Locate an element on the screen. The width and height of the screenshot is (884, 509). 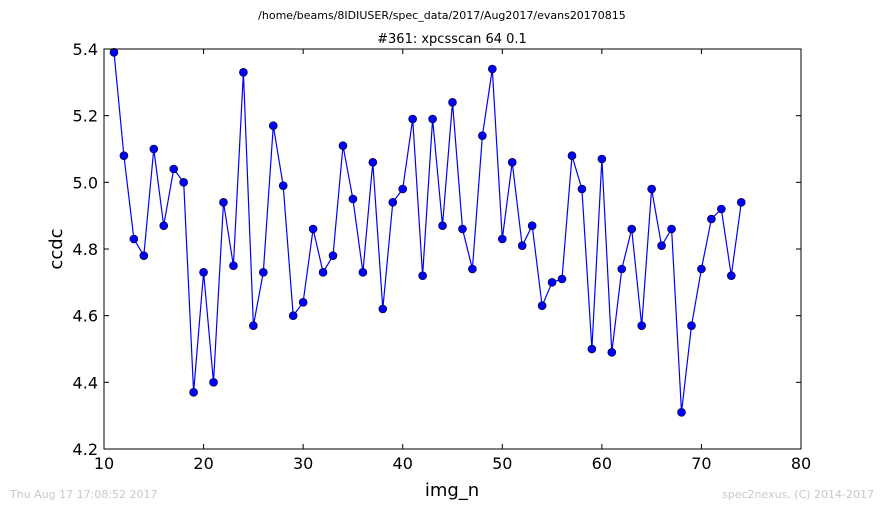
chart-title: #361: xpcsscan 64 0.1 is located at coordinates (452, 39).